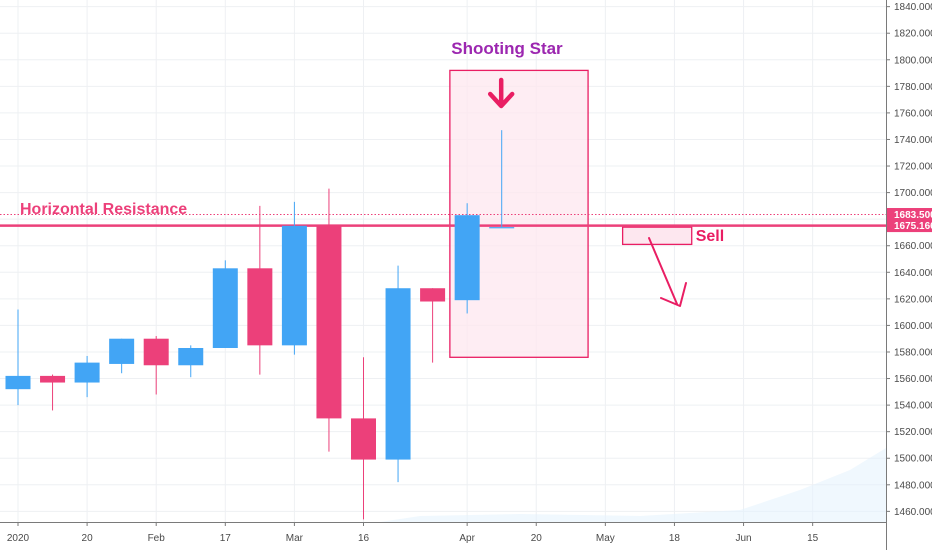 Image resolution: width=932 pixels, height=550 pixels. I want to click on time-tick-label: 17, so click(226, 538).